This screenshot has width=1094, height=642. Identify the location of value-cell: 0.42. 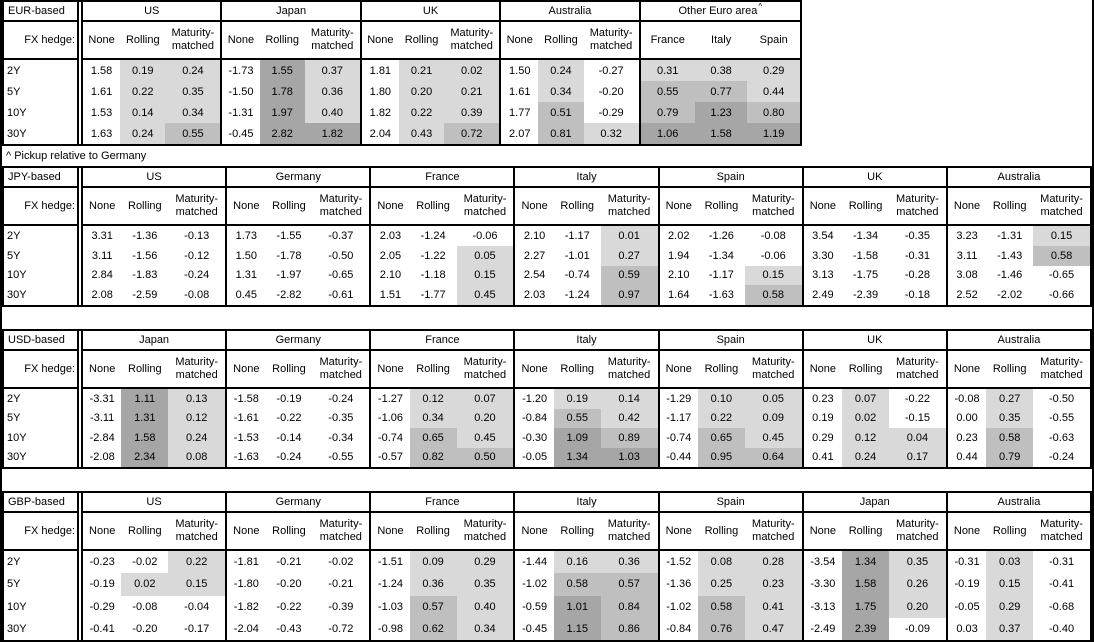
(629, 418).